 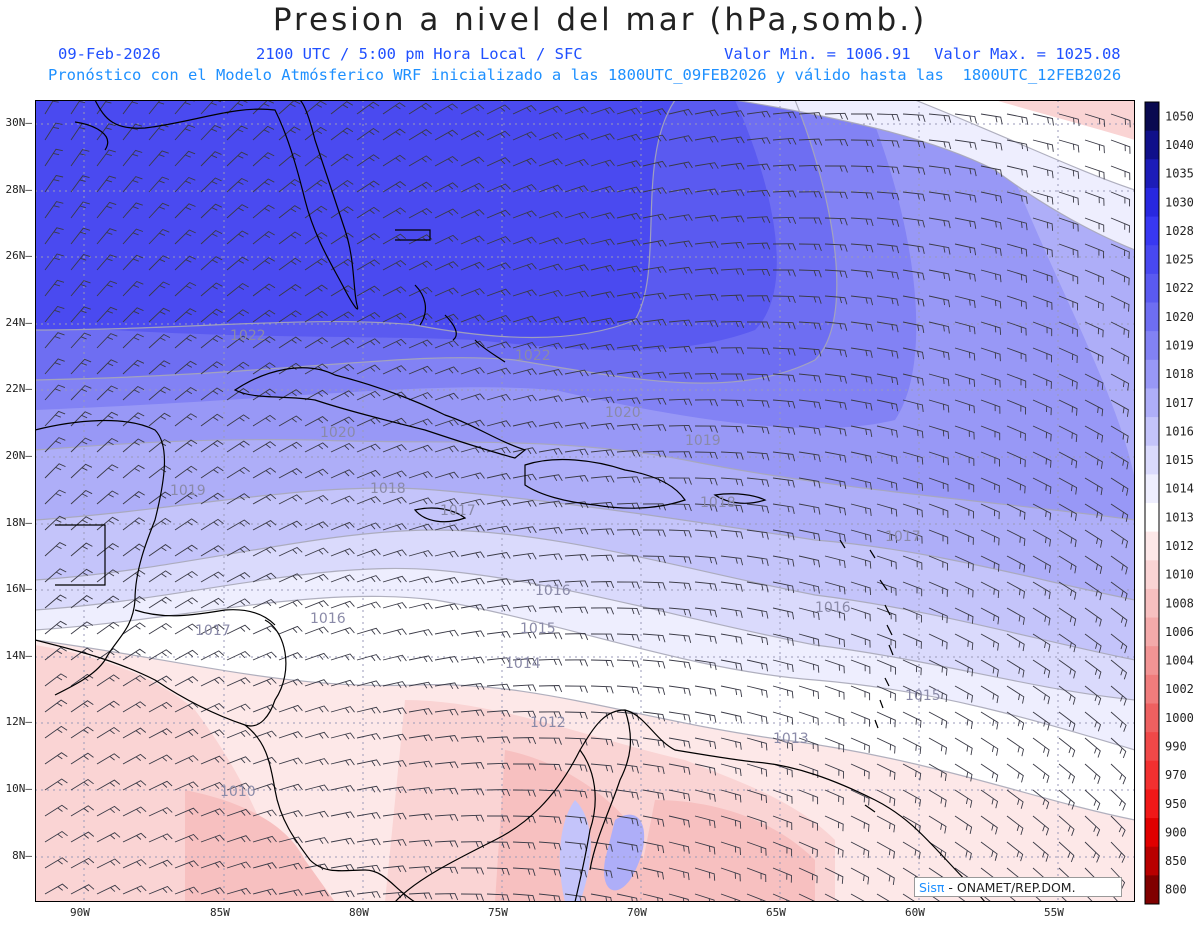 I want to click on brand-label: Sisπ, so click(x=932, y=887).